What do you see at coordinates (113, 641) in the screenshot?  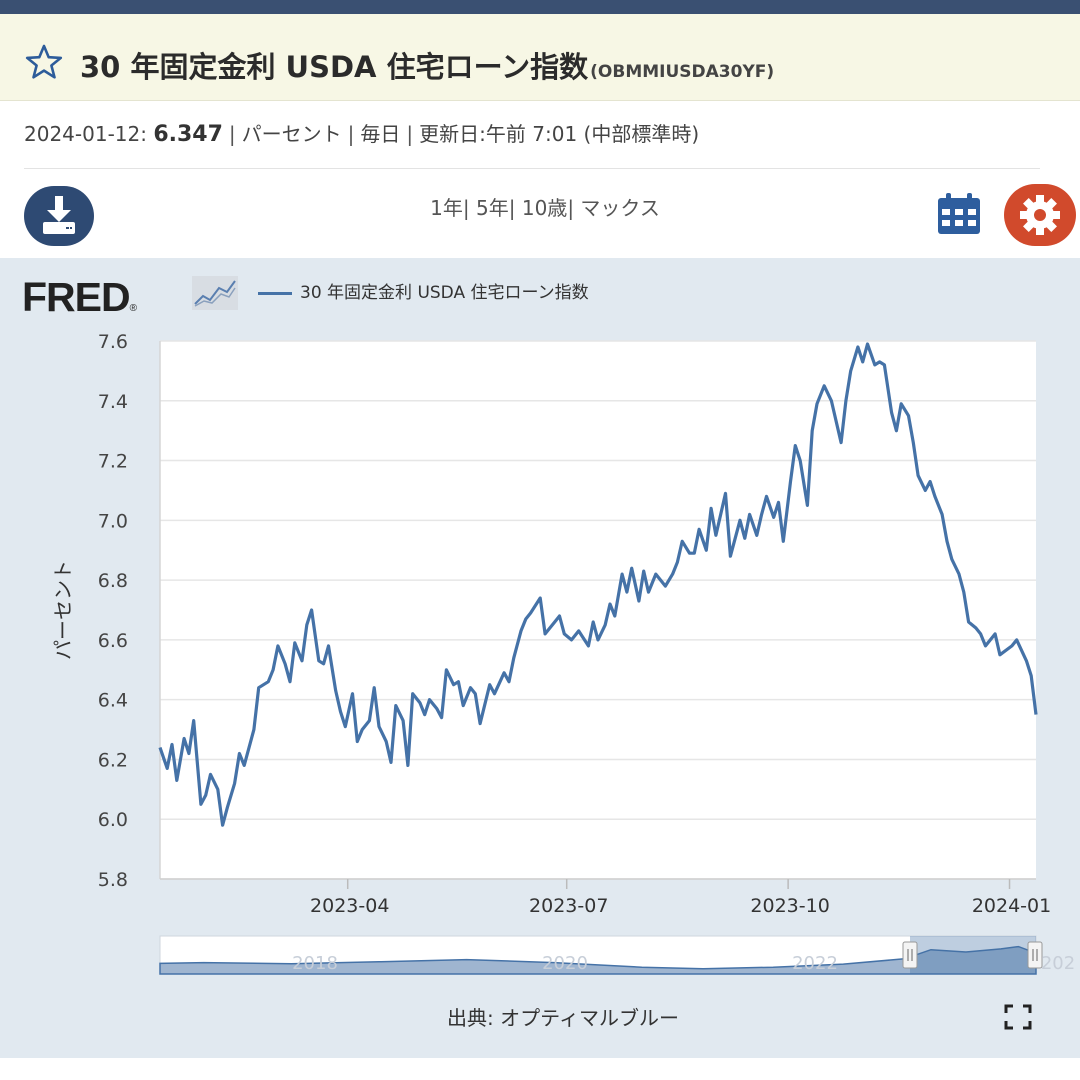 I see `y-tick-label: 6.6` at bounding box center [113, 641].